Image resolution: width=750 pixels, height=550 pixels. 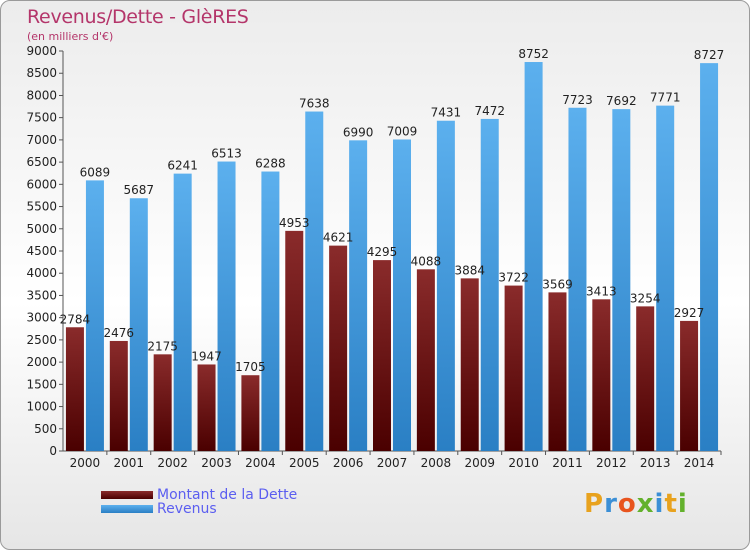 What do you see at coordinates (127, 509) in the screenshot?
I see `legend-swatch-revenus` at bounding box center [127, 509].